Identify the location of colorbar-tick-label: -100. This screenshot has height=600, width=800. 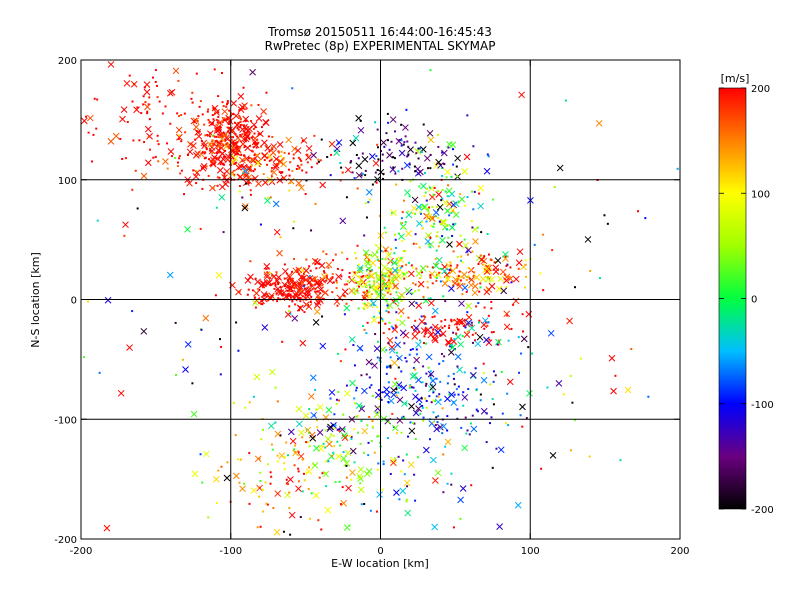
(762, 405).